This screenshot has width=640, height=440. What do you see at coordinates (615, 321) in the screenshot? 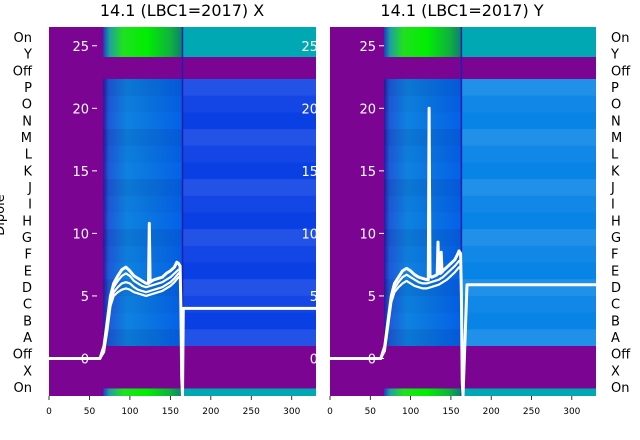
I see `dipole-label-right: B` at bounding box center [615, 321].